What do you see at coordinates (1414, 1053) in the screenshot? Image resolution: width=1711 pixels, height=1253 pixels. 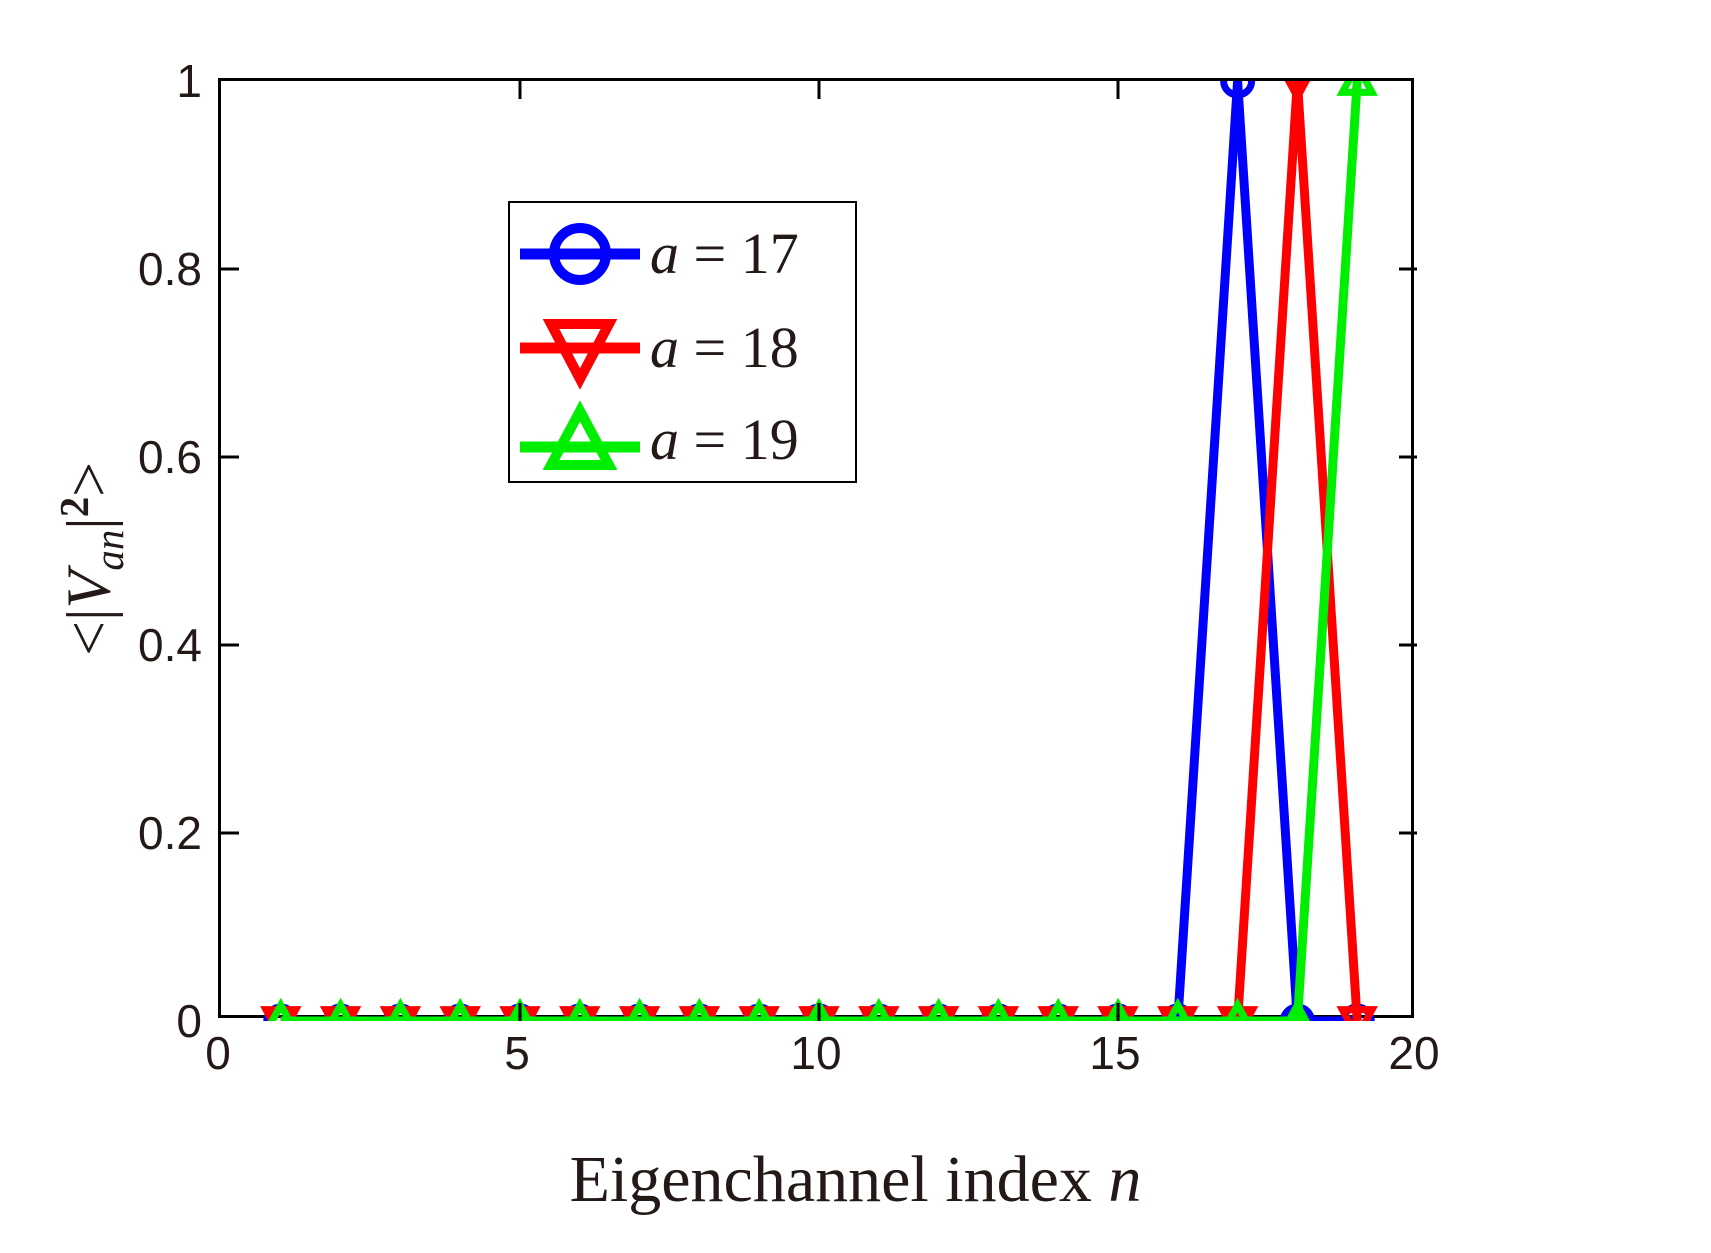 I see `x-tick-label: 20` at bounding box center [1414, 1053].